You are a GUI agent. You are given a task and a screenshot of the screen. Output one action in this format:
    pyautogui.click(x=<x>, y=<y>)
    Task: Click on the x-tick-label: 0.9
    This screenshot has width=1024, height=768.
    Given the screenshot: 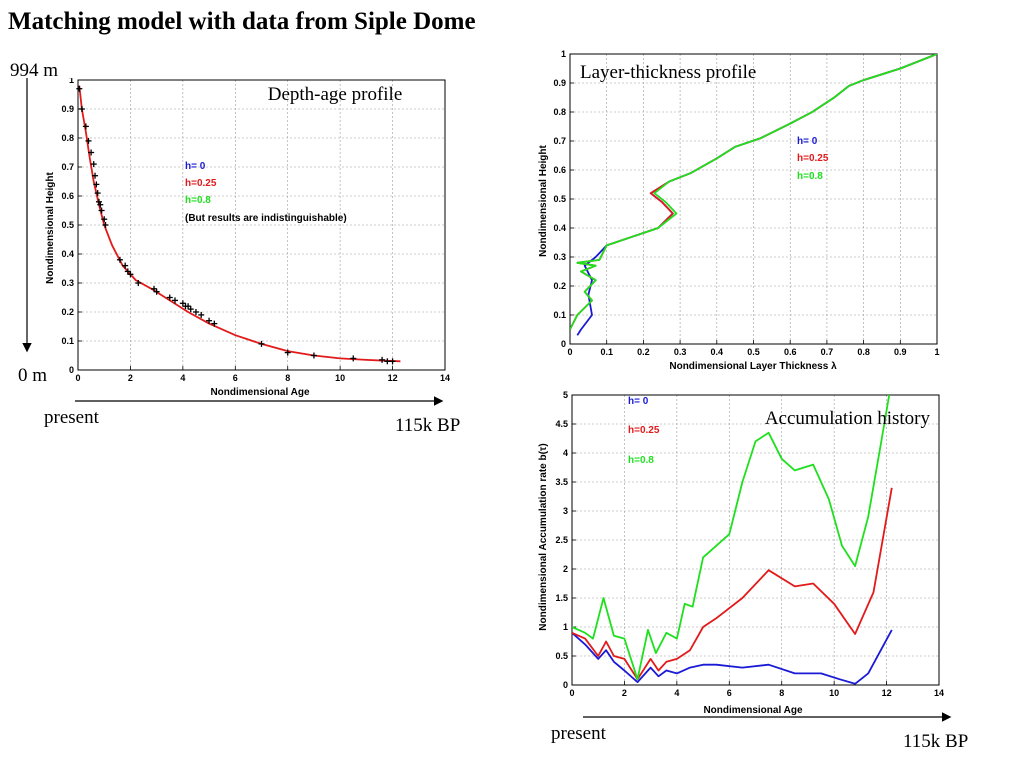 What is the action you would take?
    pyautogui.click(x=900, y=352)
    